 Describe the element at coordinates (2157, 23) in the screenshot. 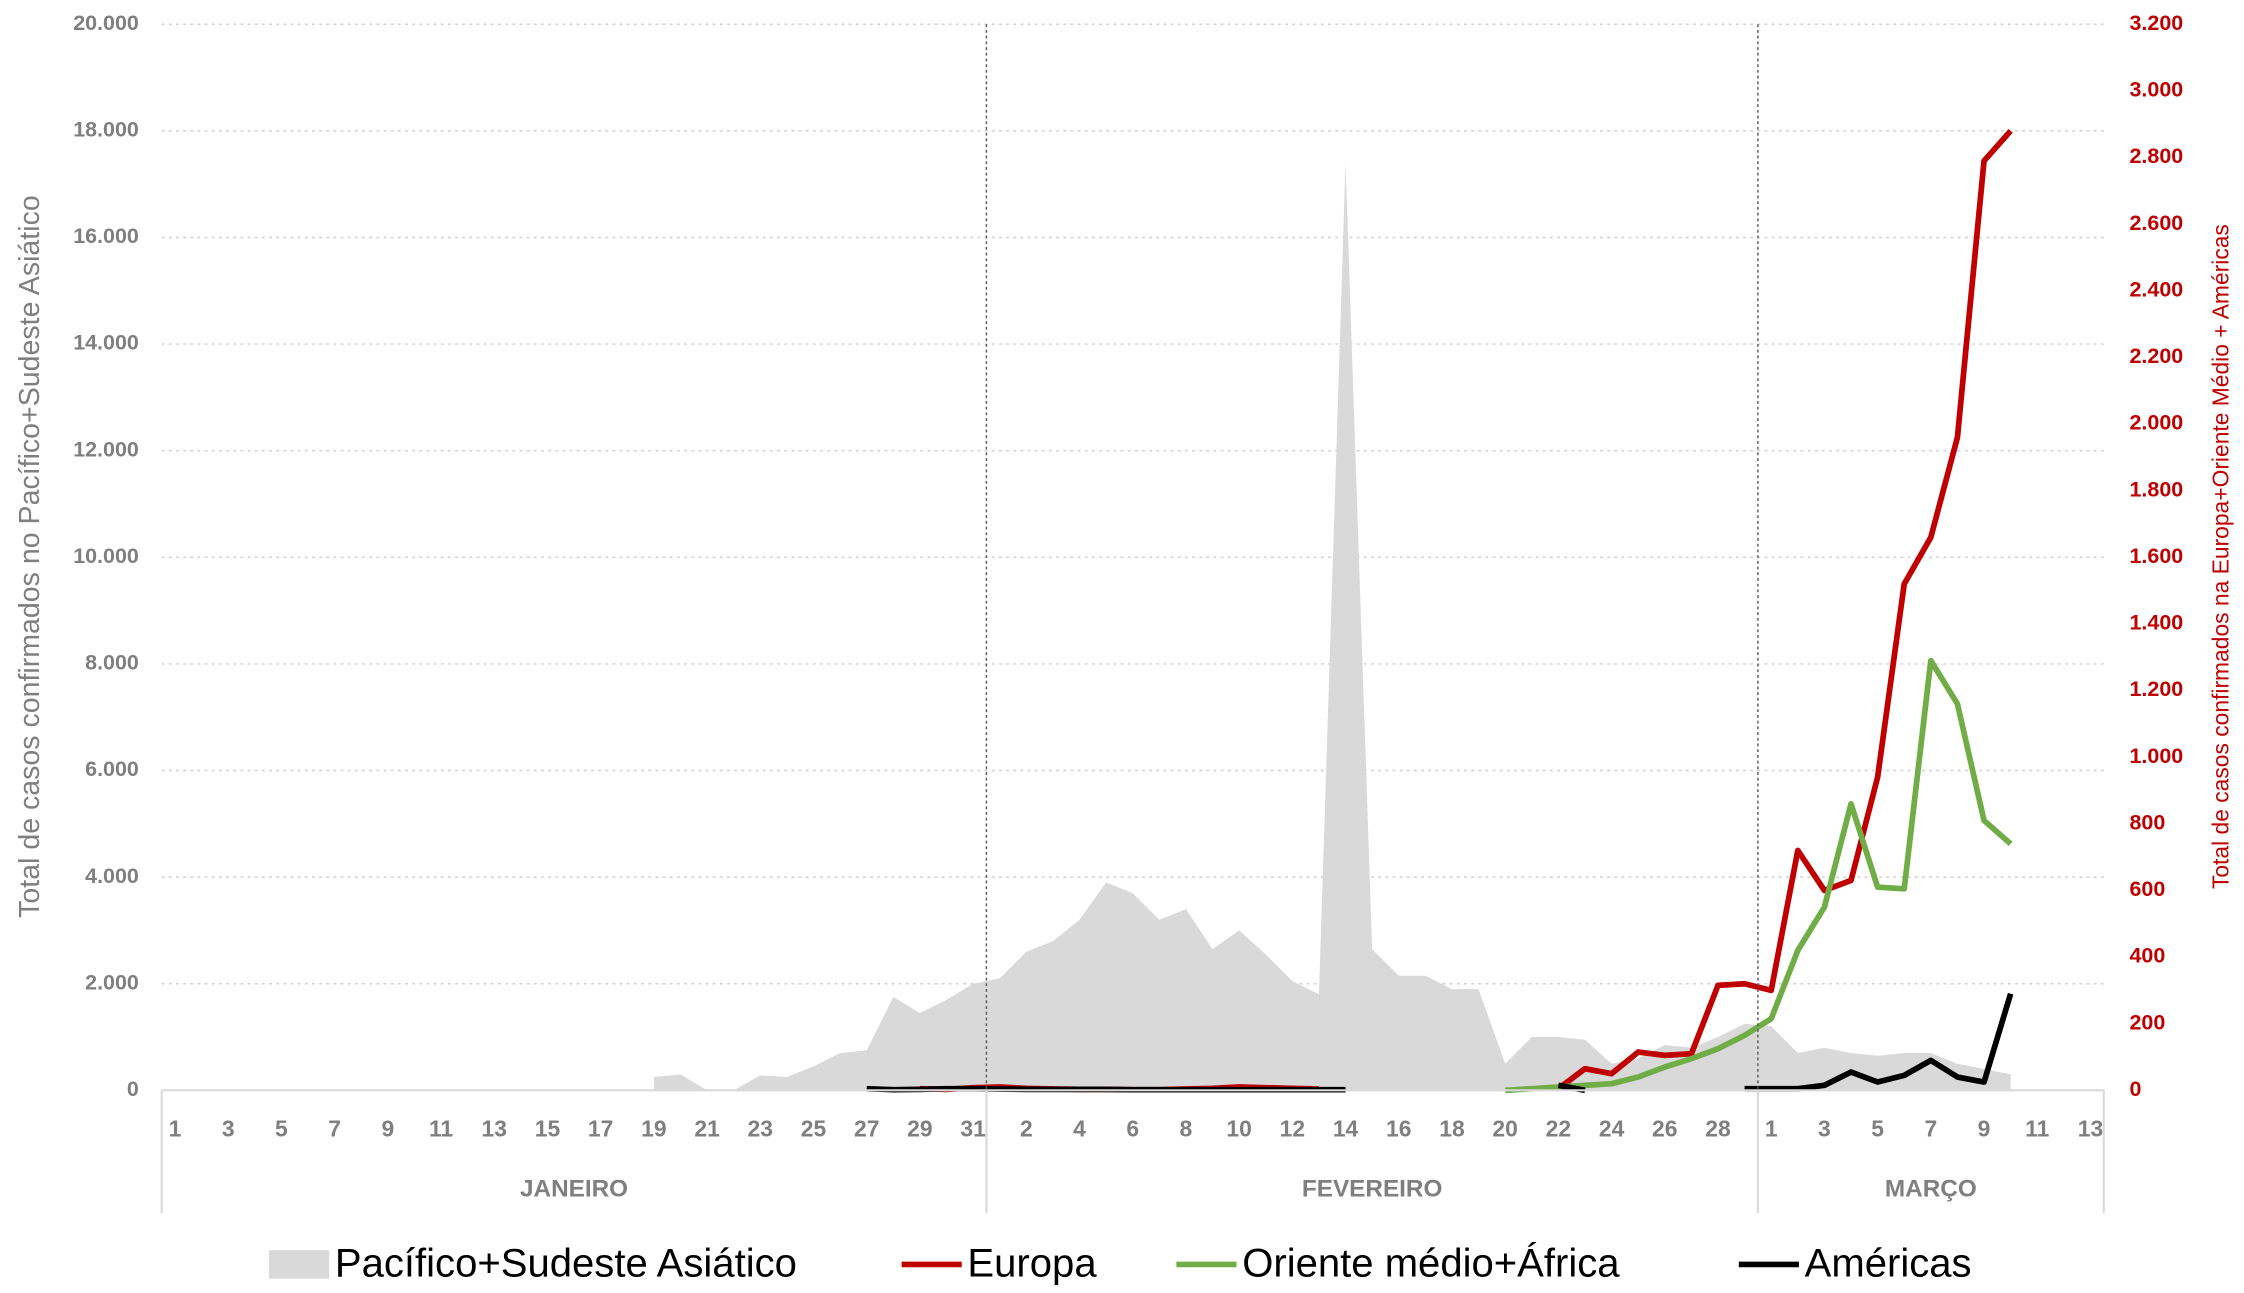

I see `y2-tick-label: 3.200` at that location.